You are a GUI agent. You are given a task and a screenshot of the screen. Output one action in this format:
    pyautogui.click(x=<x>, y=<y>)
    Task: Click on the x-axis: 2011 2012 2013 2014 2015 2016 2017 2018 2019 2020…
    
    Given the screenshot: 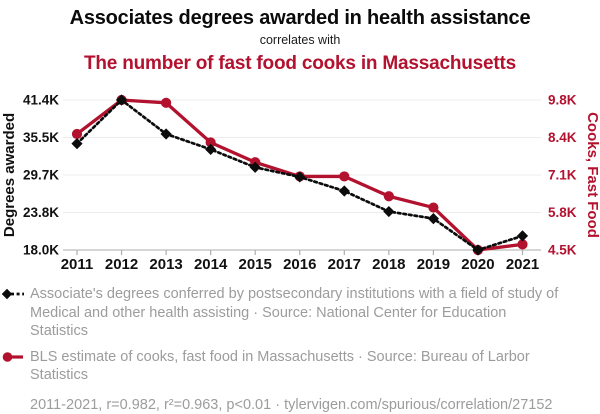 What is the action you would take?
    pyautogui.click(x=300, y=261)
    